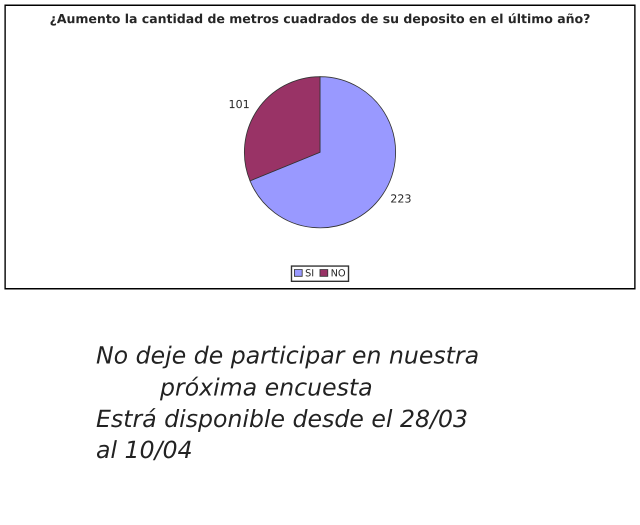 The image size is (640, 525). I want to click on data-label: 101, so click(239, 104).